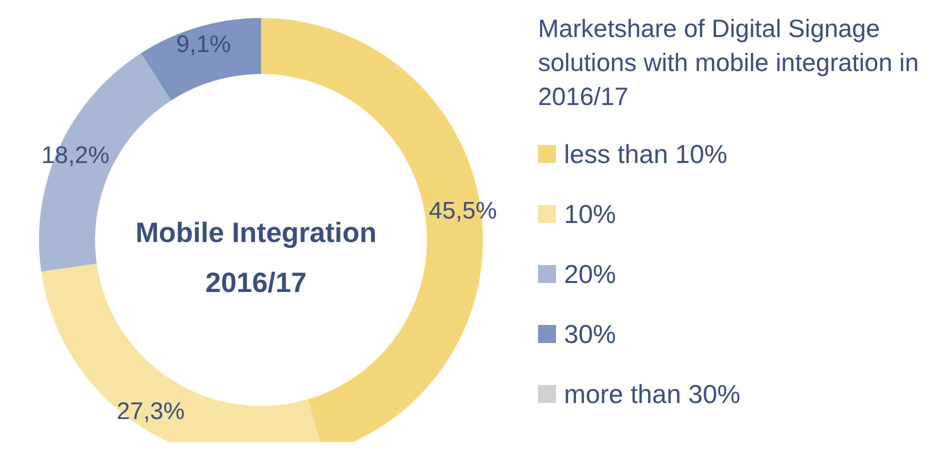 Image resolution: width=940 pixels, height=450 pixels. Describe the element at coordinates (646, 154) in the screenshot. I see `legend-label: less than 10%` at that location.